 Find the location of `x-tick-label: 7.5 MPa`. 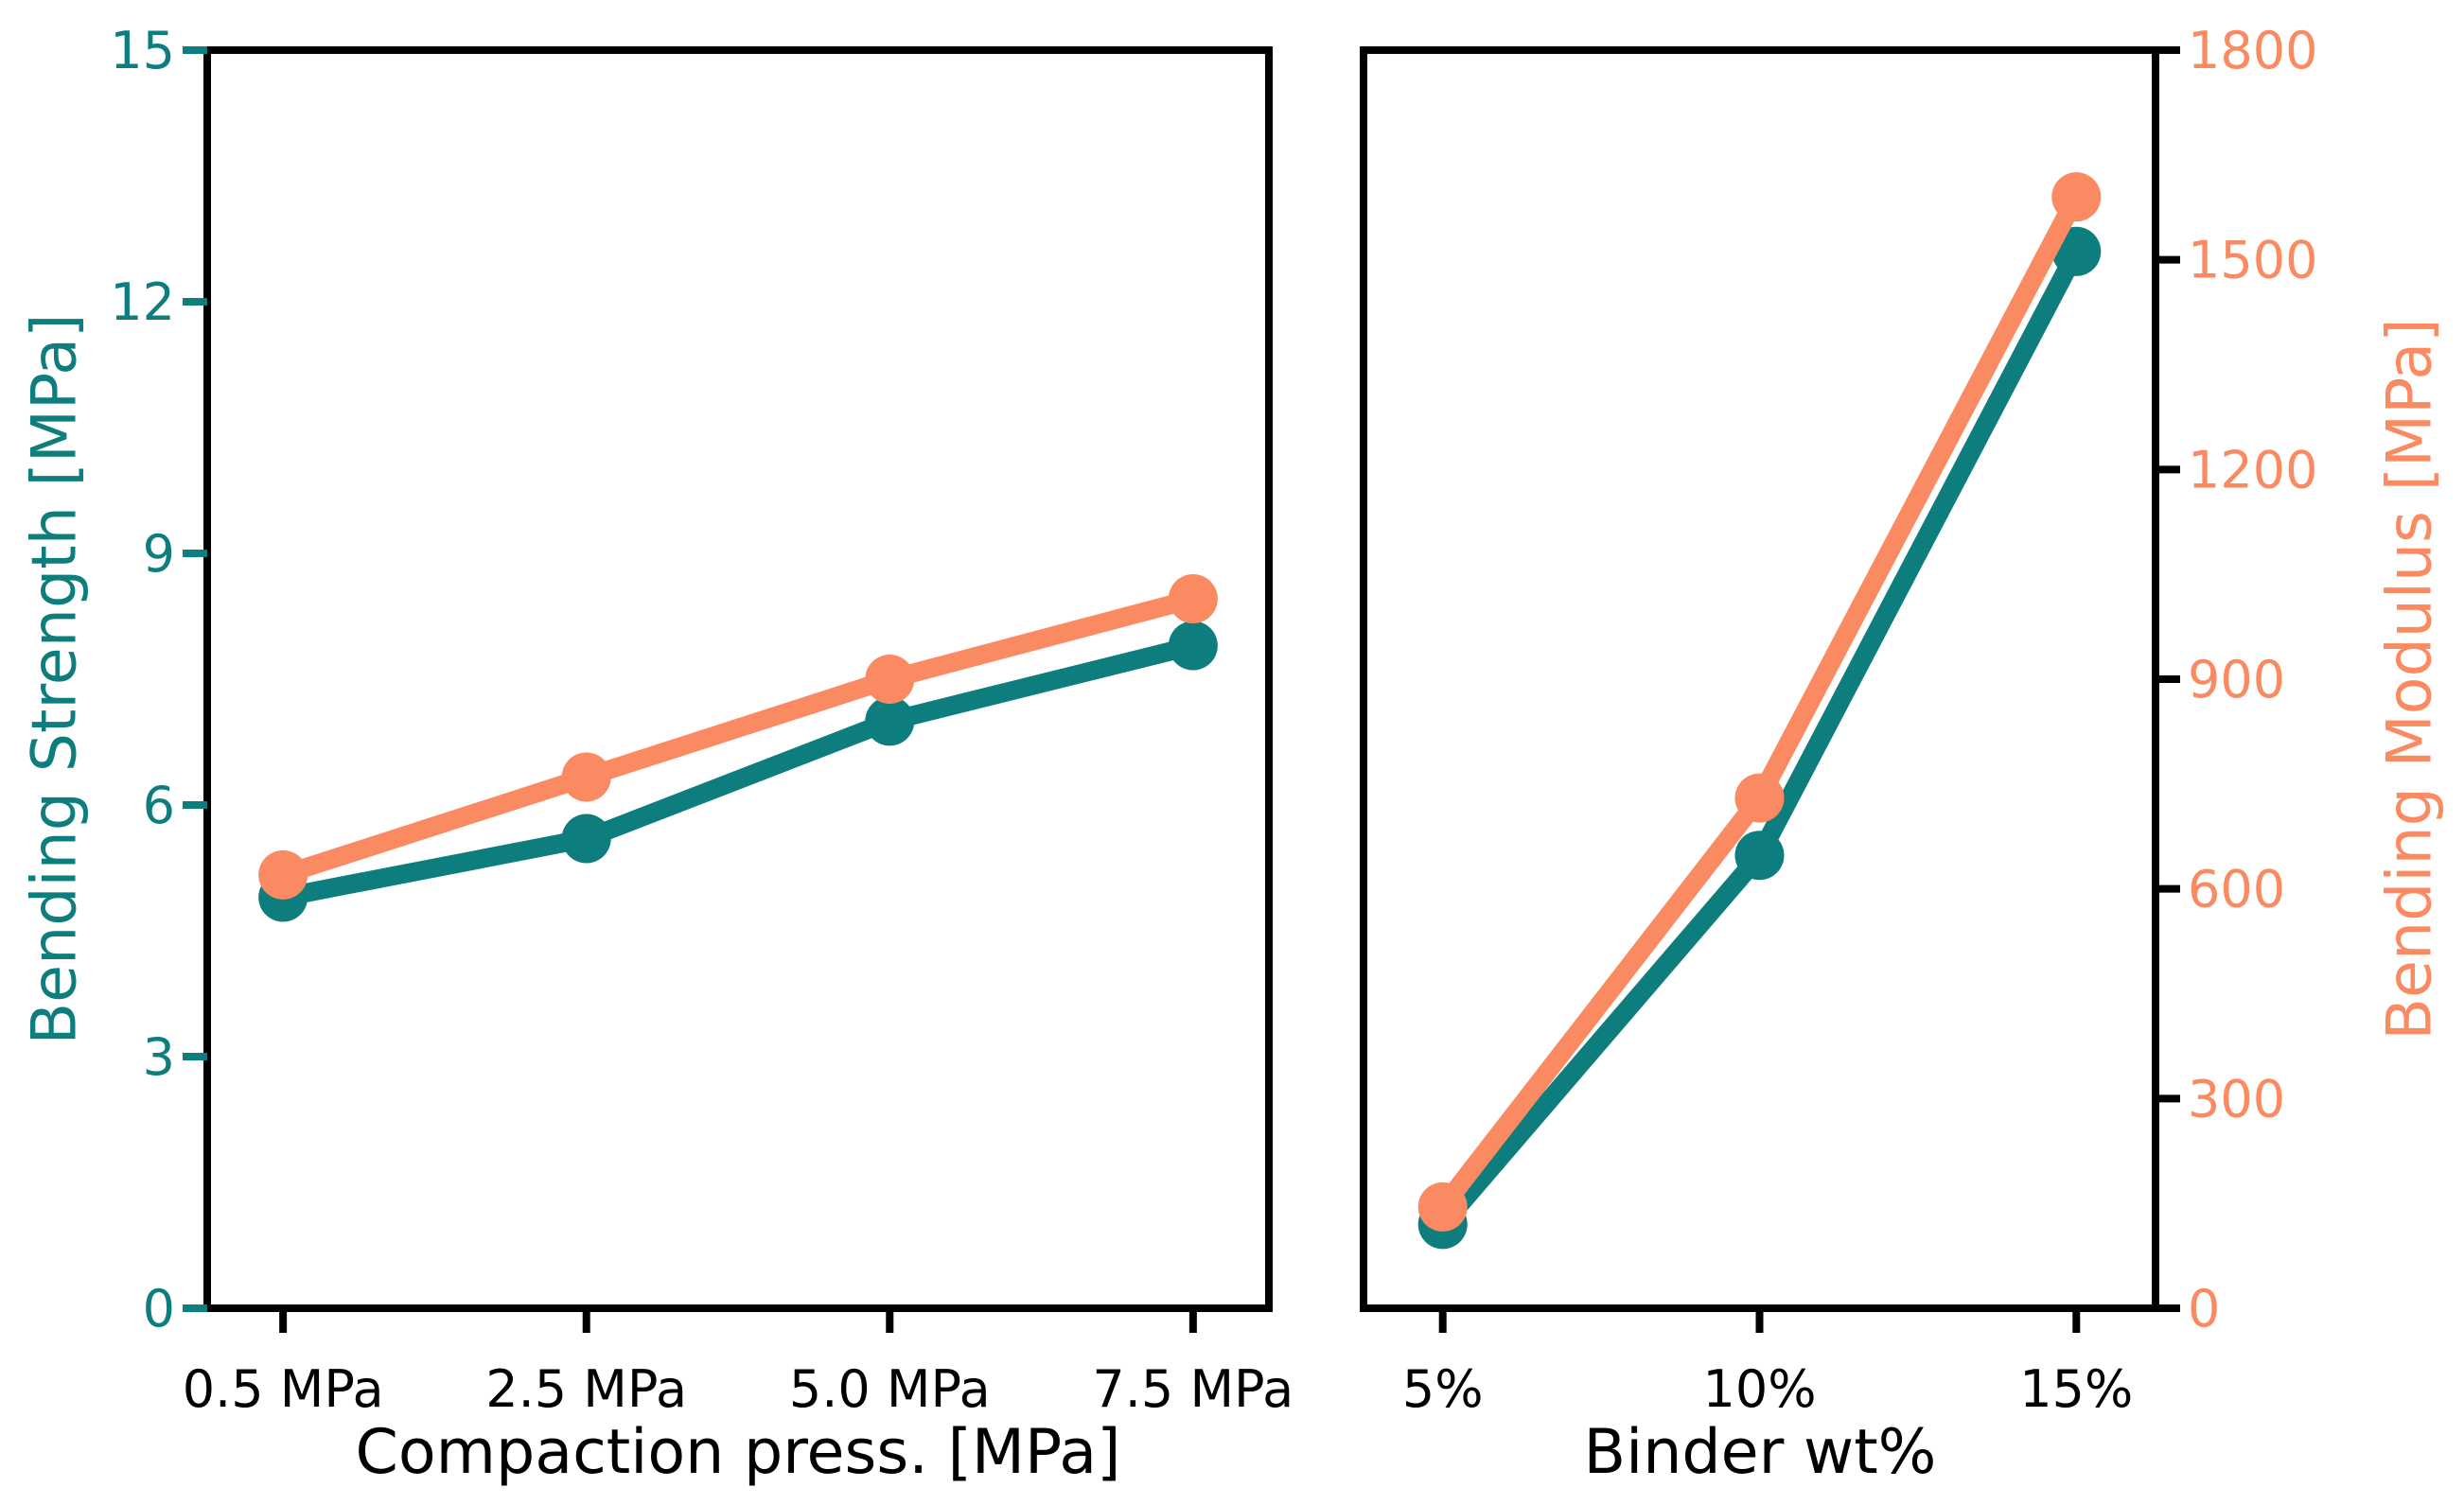

x-tick-label: 7.5 MPa is located at coordinates (1193, 1389).